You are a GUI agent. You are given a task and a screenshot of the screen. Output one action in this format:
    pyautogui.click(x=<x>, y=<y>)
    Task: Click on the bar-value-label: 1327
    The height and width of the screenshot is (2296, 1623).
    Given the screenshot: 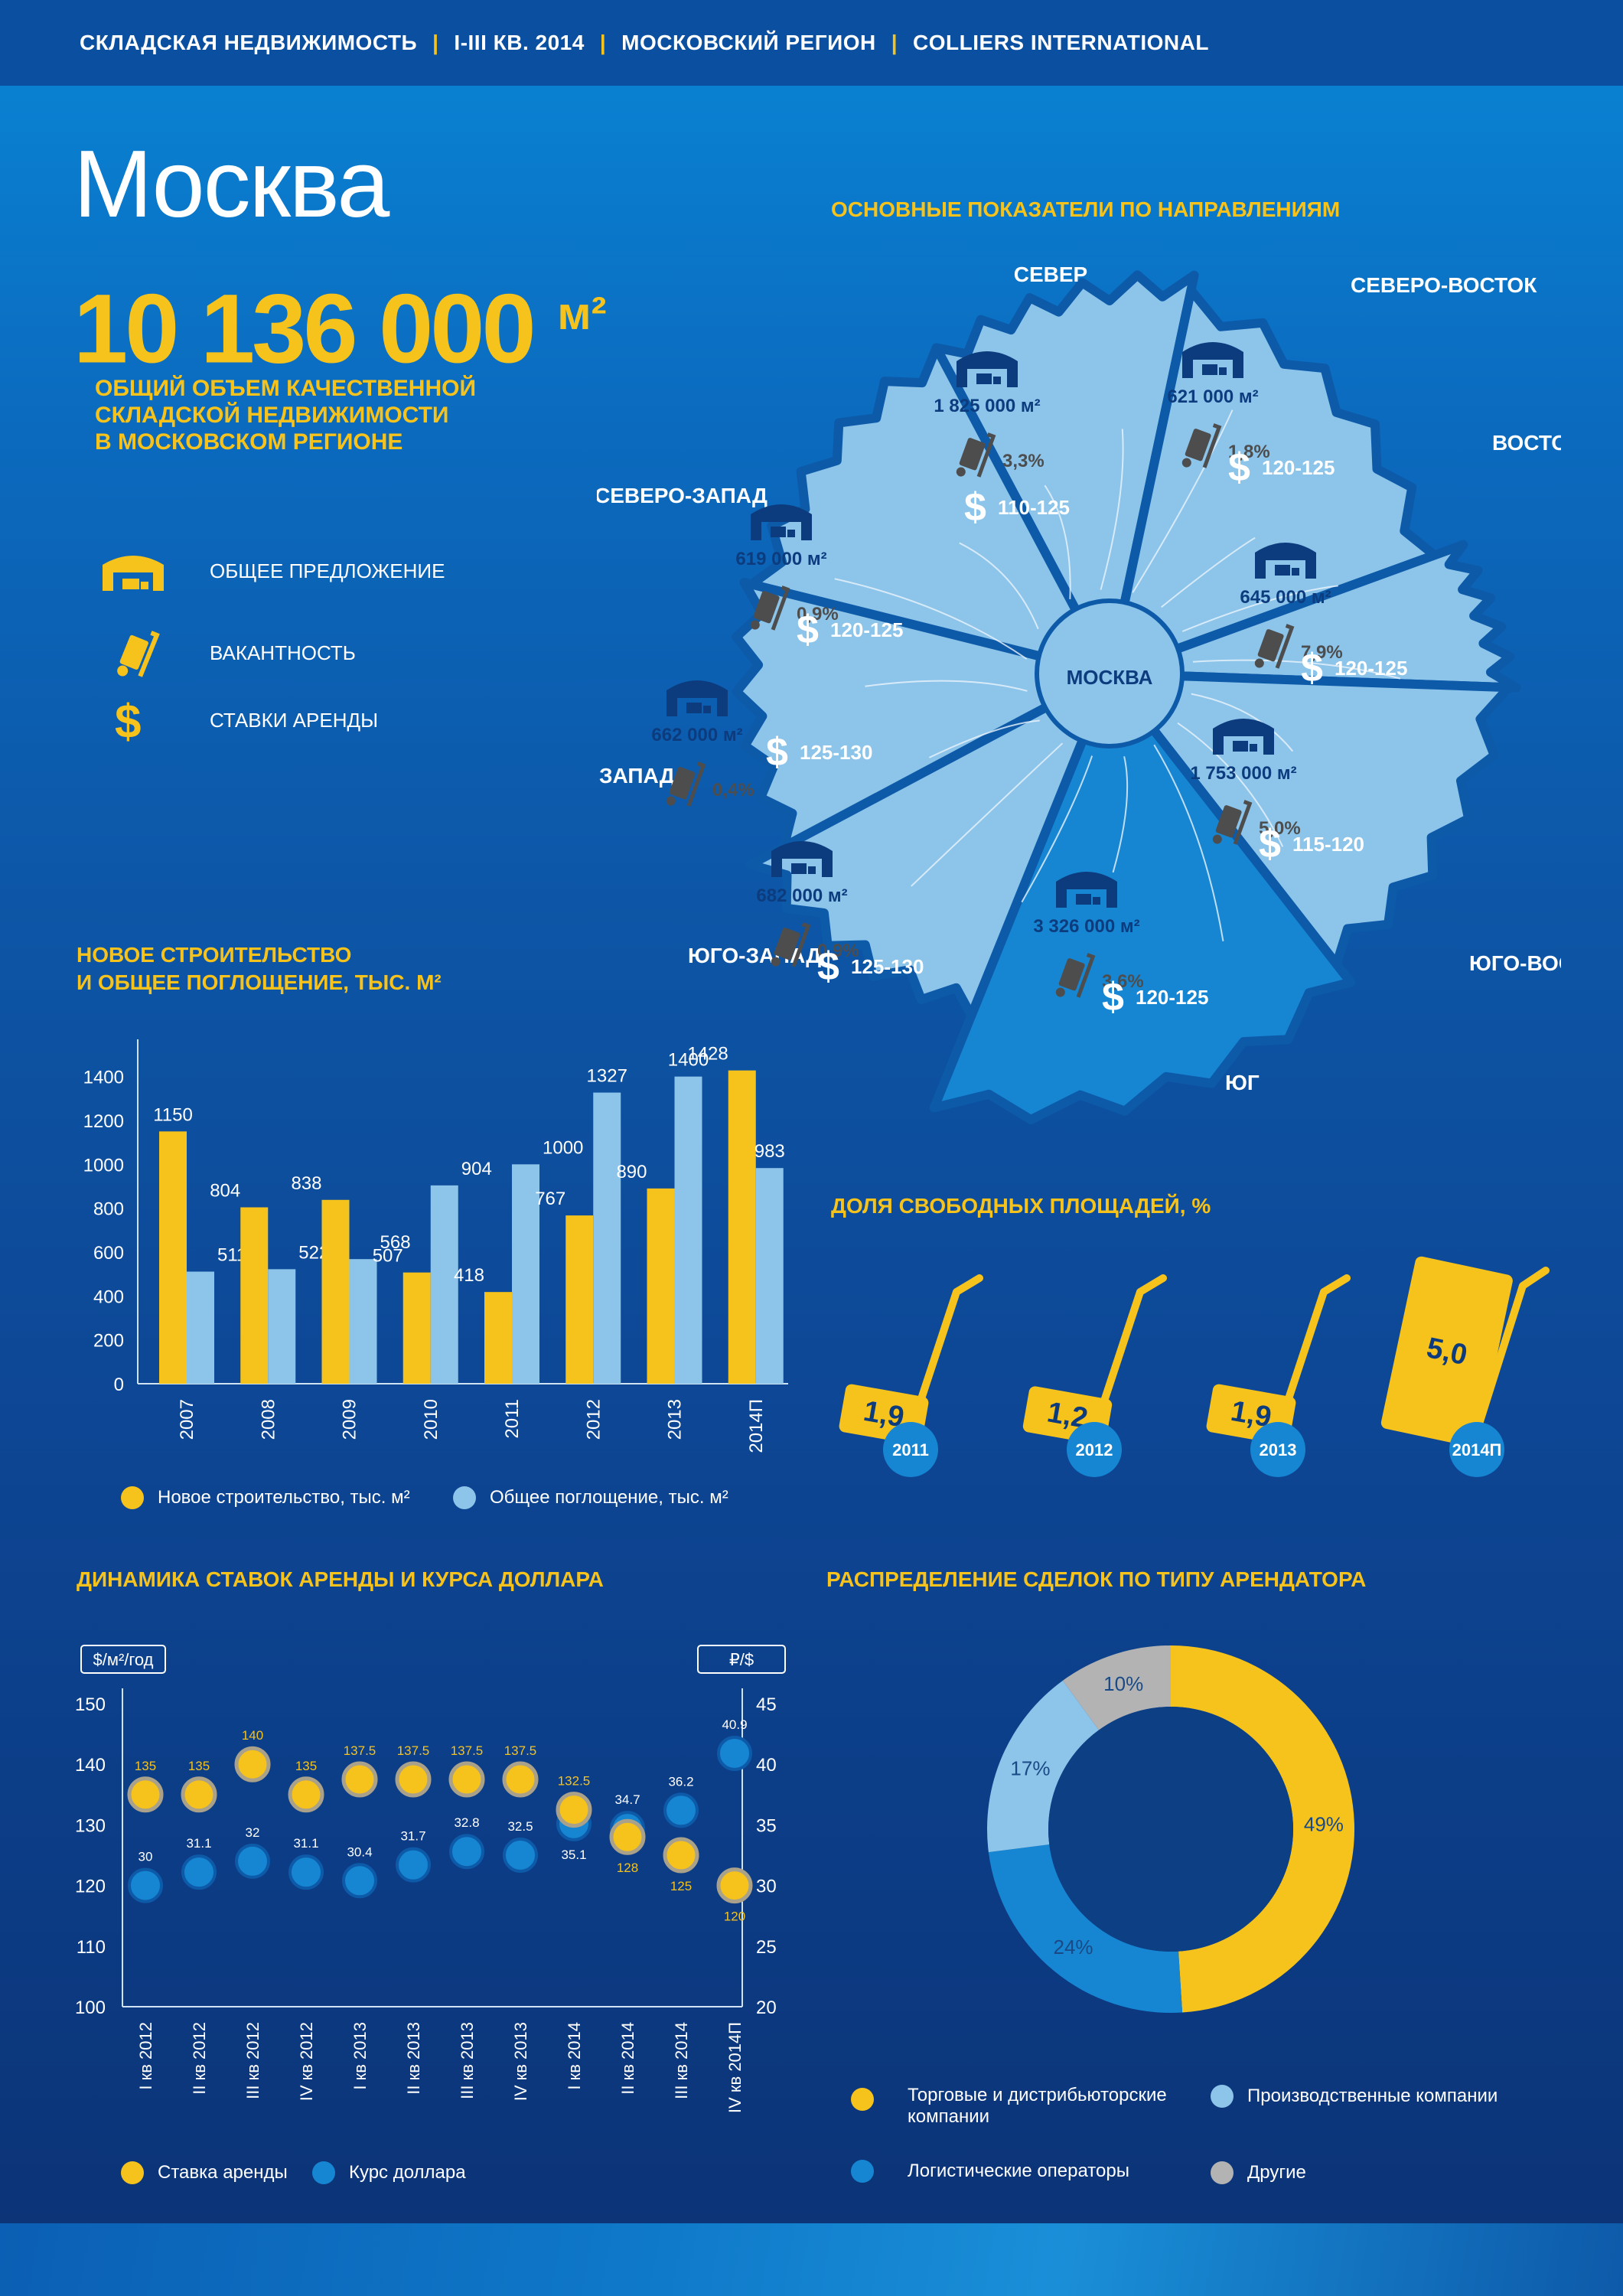 What is the action you would take?
    pyautogui.click(x=607, y=1076)
    